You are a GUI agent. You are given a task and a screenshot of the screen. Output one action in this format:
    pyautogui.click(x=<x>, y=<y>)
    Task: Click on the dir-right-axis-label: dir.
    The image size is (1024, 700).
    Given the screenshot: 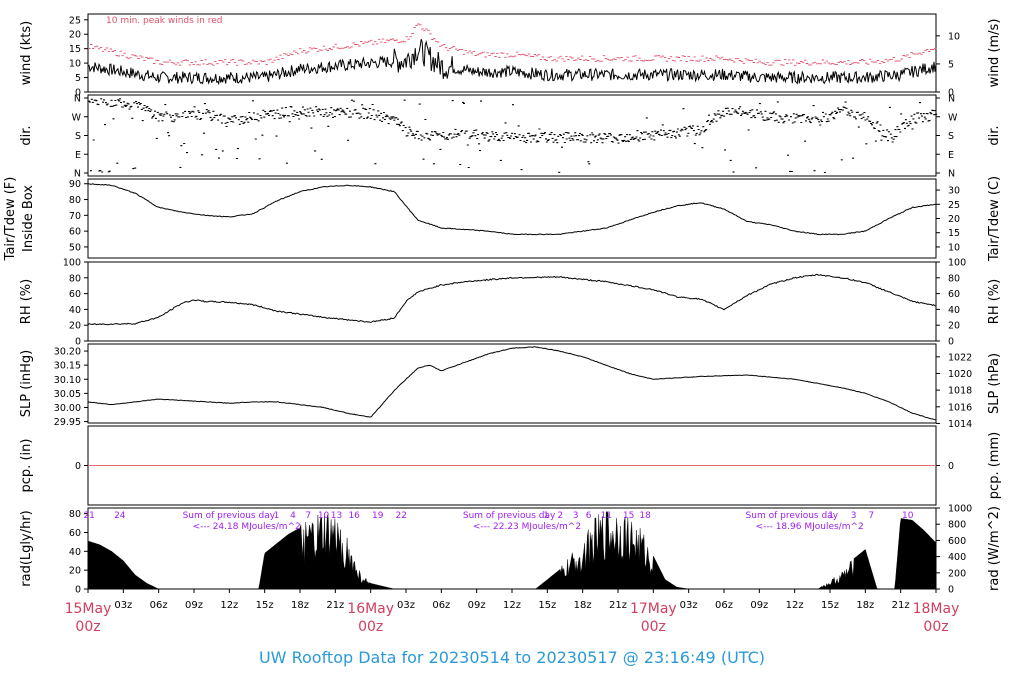 What is the action you would take?
    pyautogui.click(x=994, y=135)
    